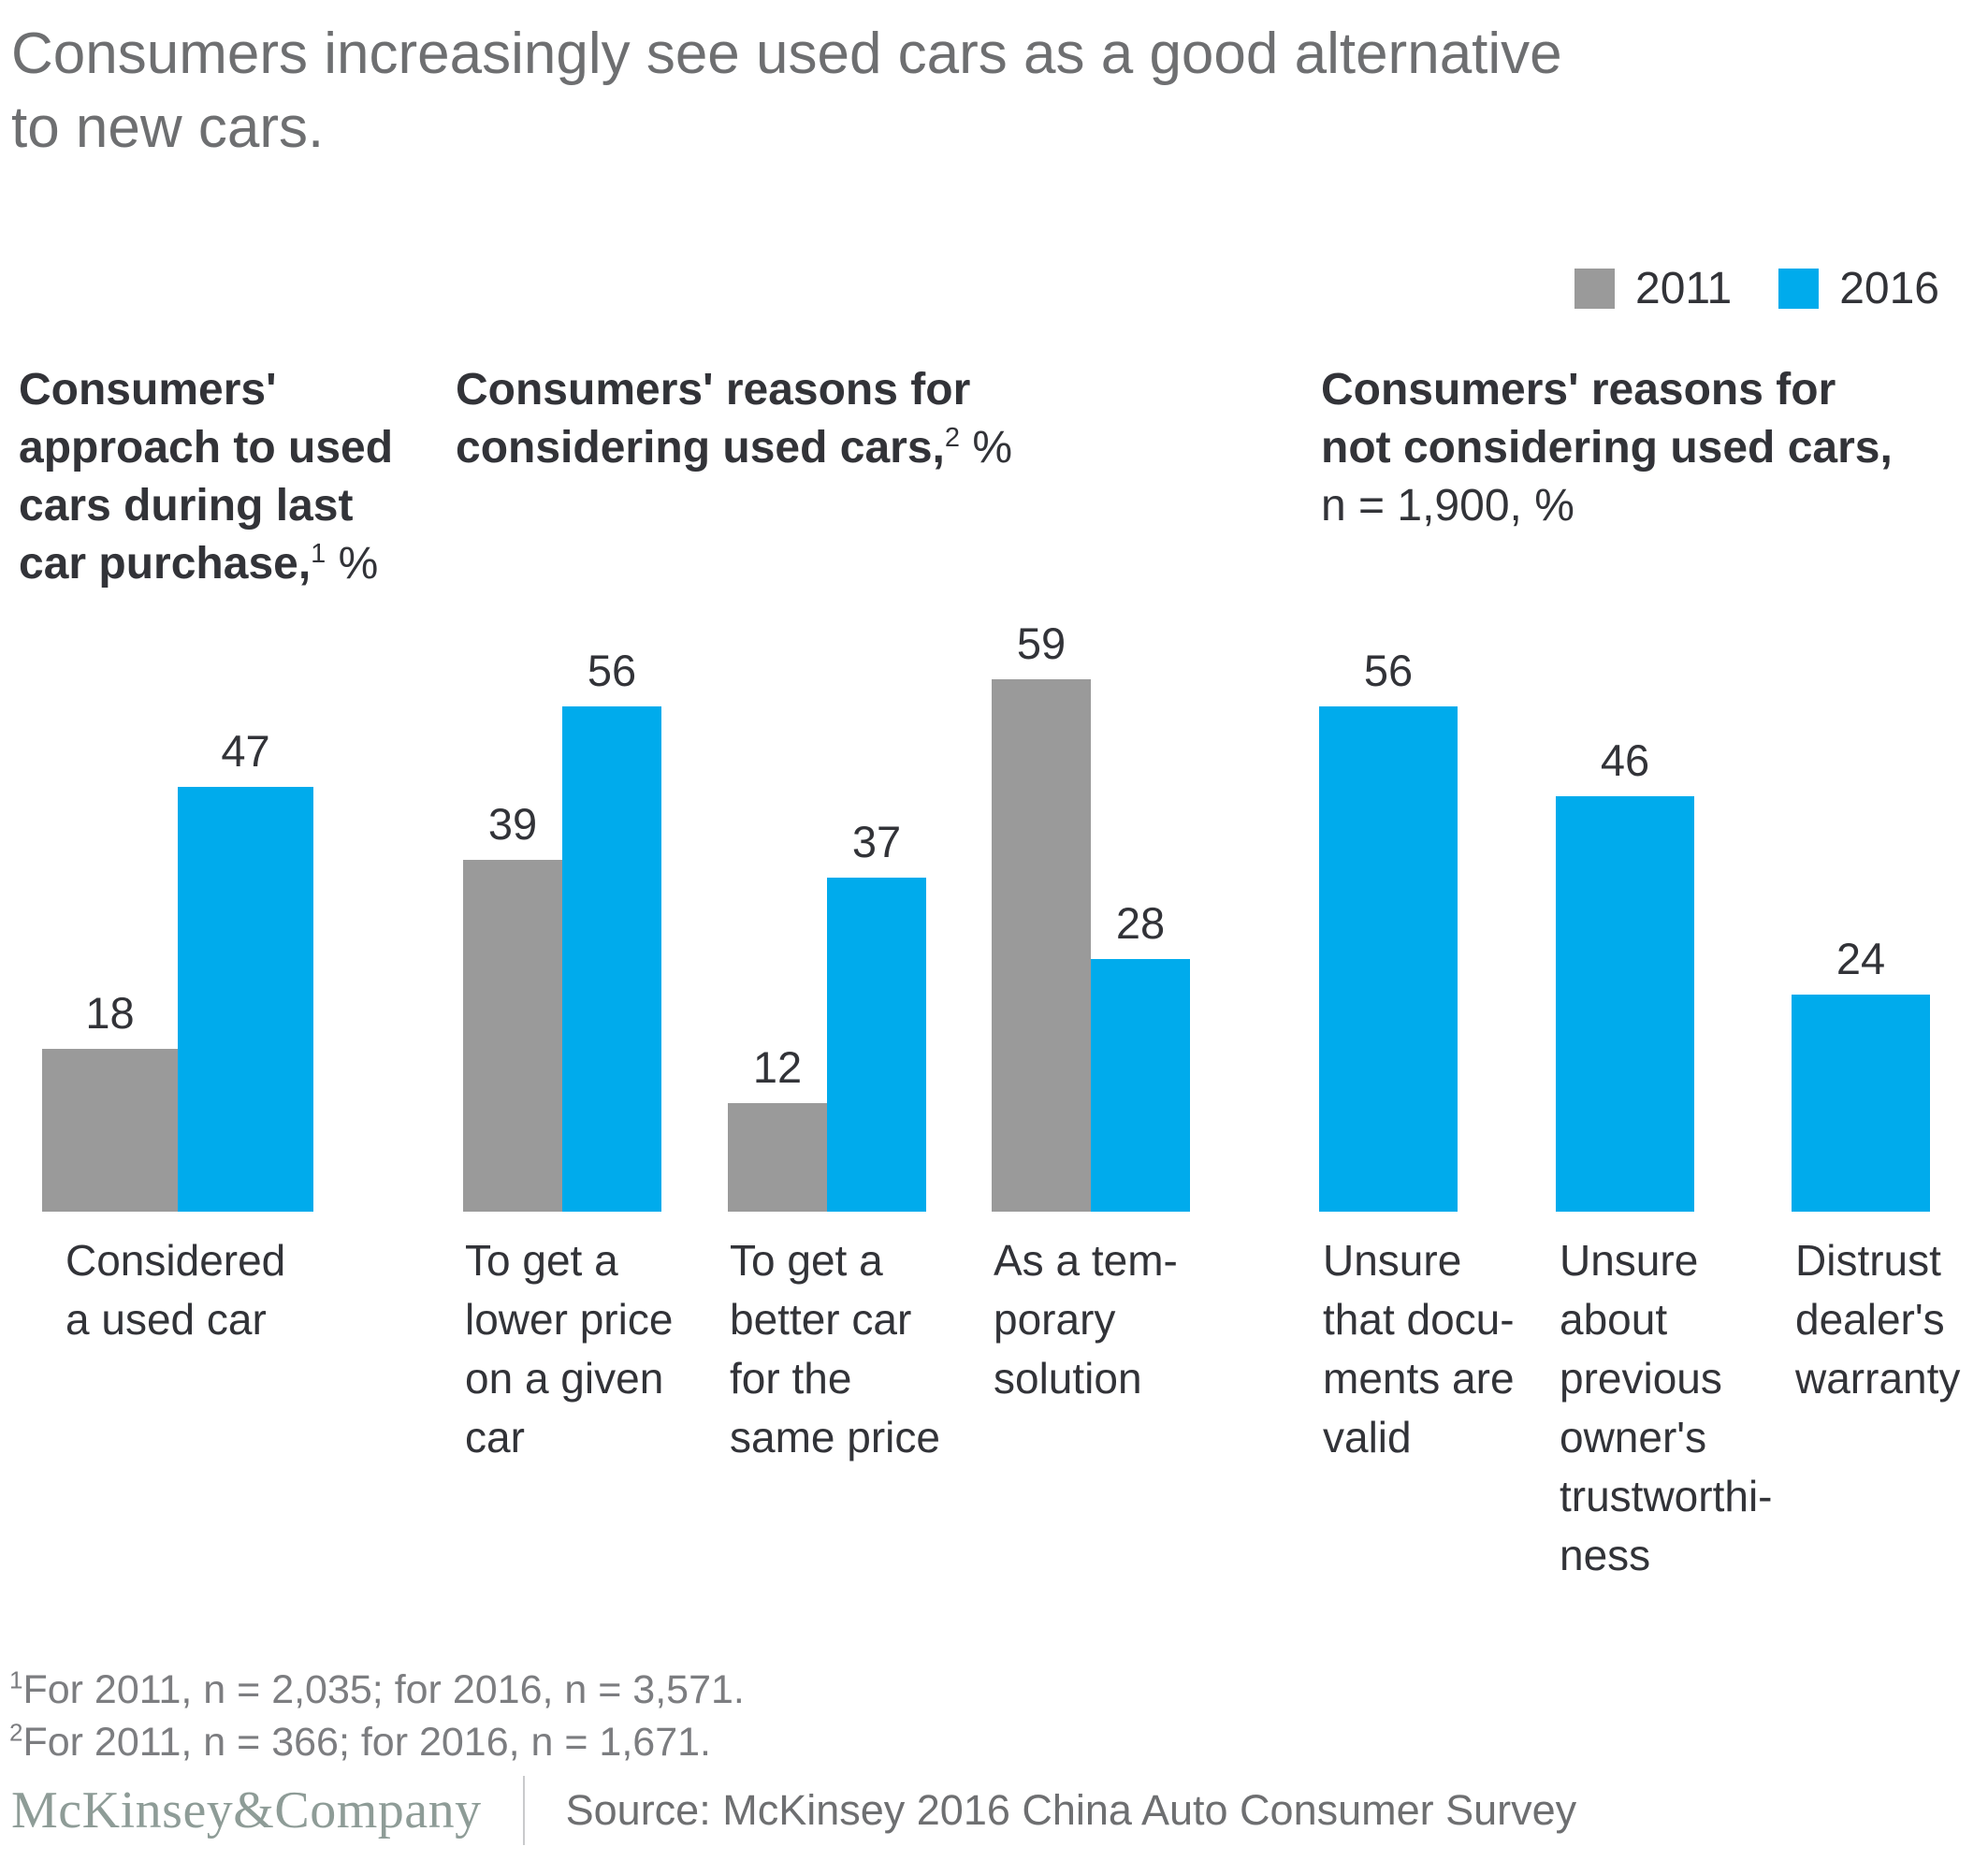 Image resolution: width=1988 pixels, height=1861 pixels. What do you see at coordinates (1878, 1378) in the screenshot?
I see `category-label-line: warranty` at bounding box center [1878, 1378].